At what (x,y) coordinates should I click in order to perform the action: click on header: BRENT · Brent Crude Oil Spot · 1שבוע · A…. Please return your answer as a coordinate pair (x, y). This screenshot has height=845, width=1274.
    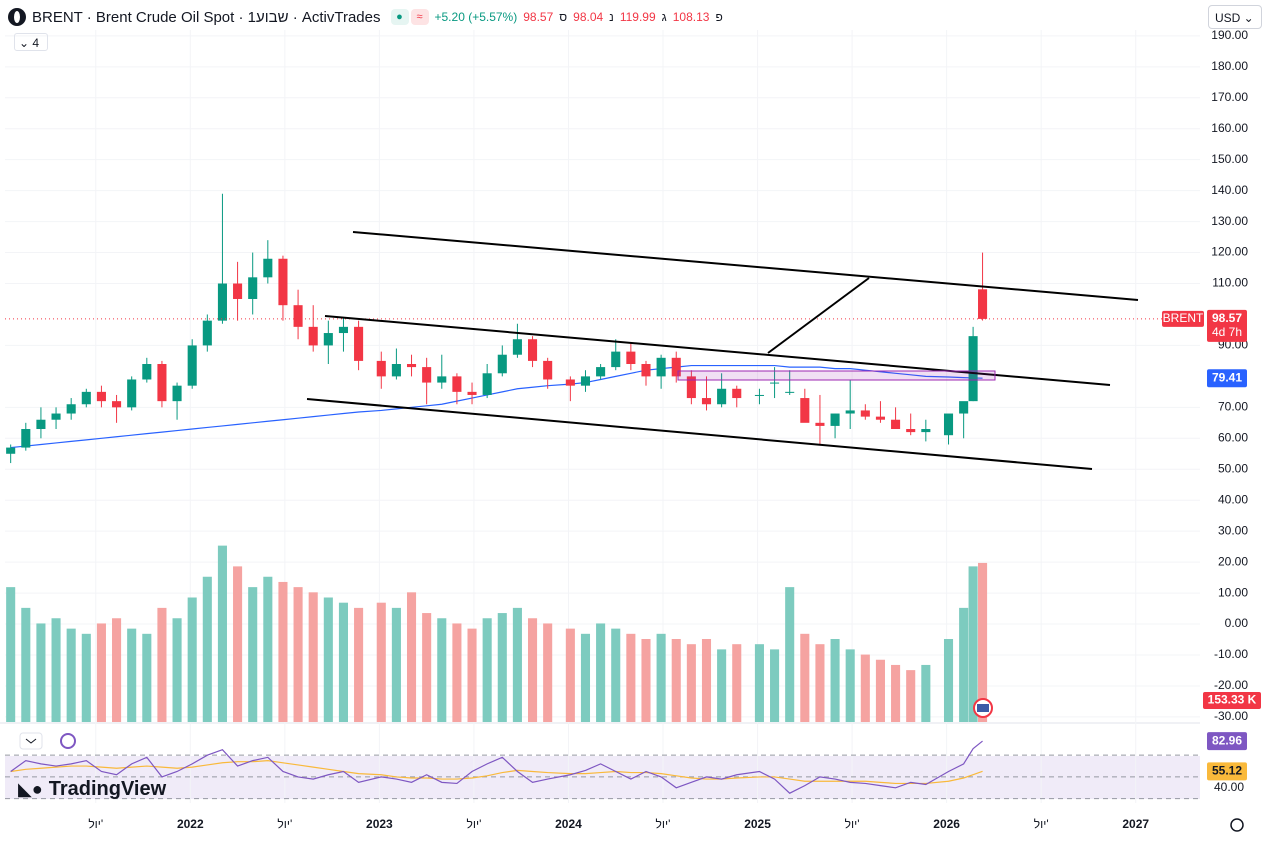
    Looking at the image, I should click on (365, 17).